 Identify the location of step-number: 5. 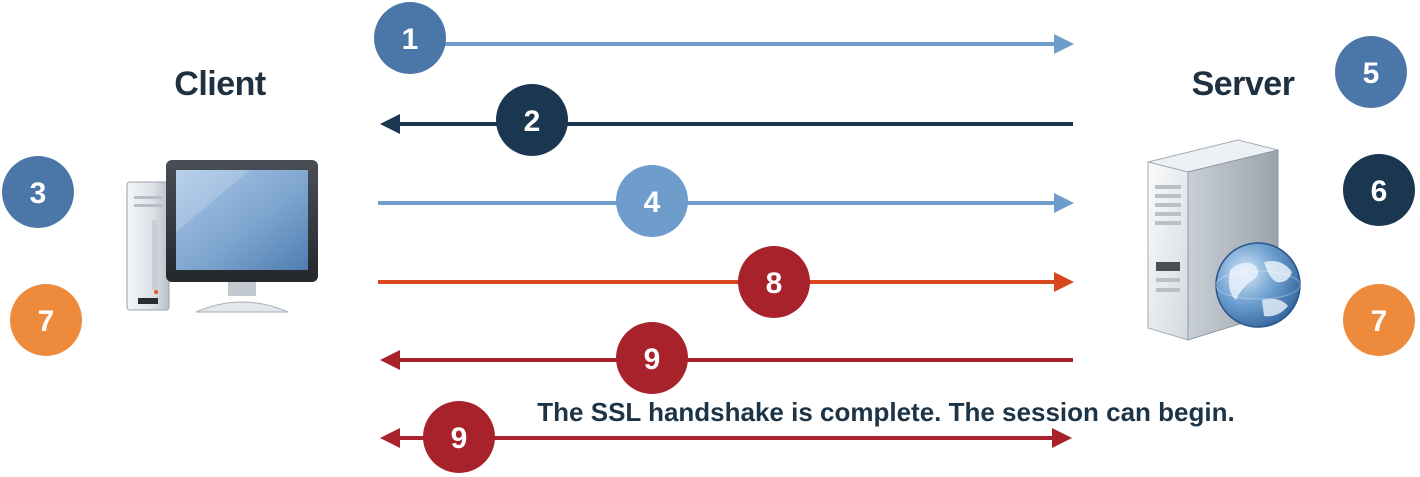
(1371, 73).